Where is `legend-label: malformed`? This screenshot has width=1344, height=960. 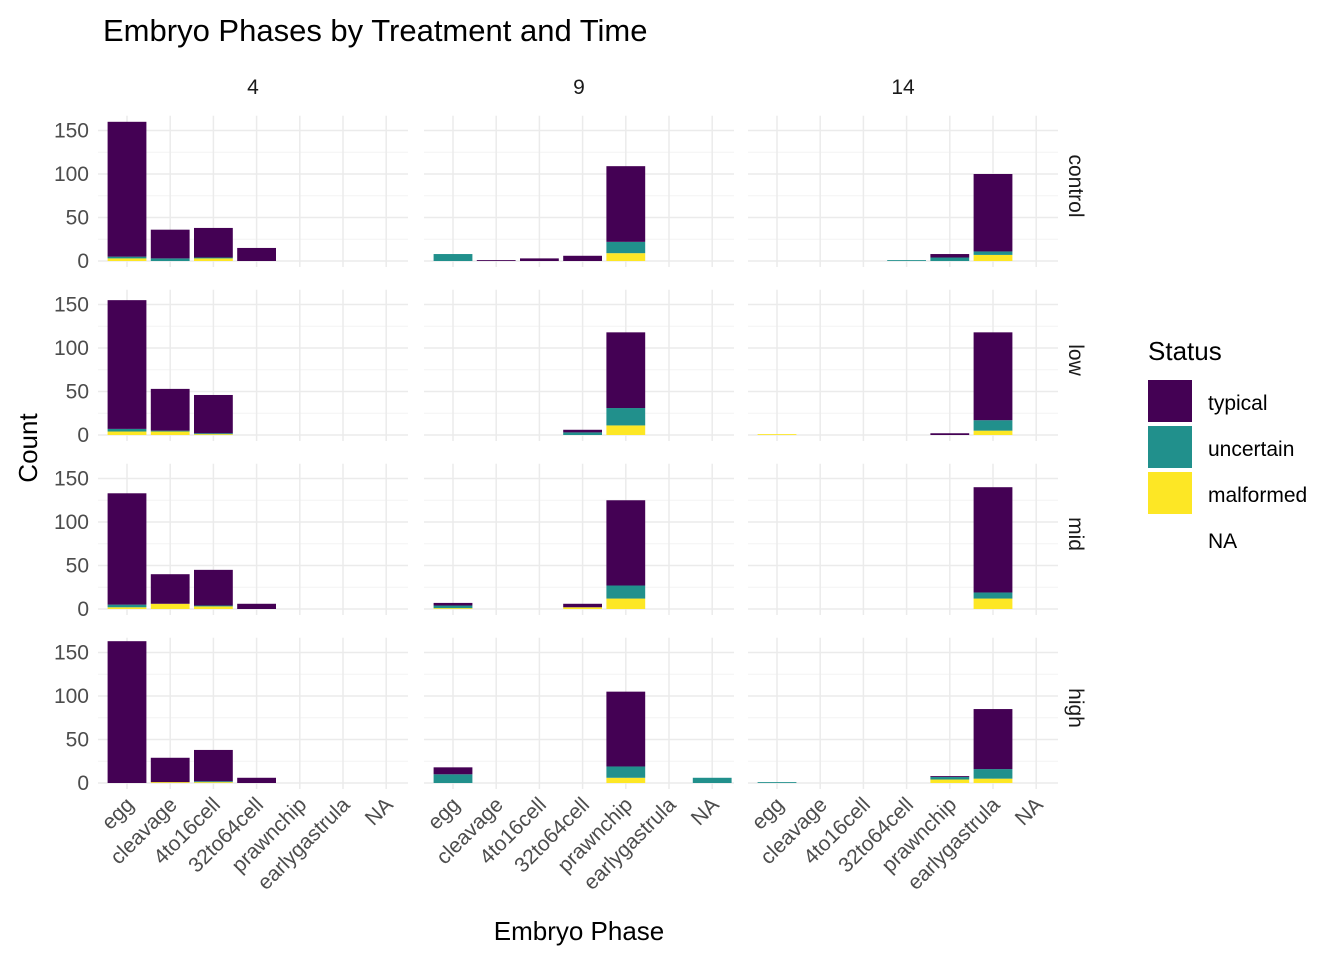 legend-label: malformed is located at coordinates (1257, 495).